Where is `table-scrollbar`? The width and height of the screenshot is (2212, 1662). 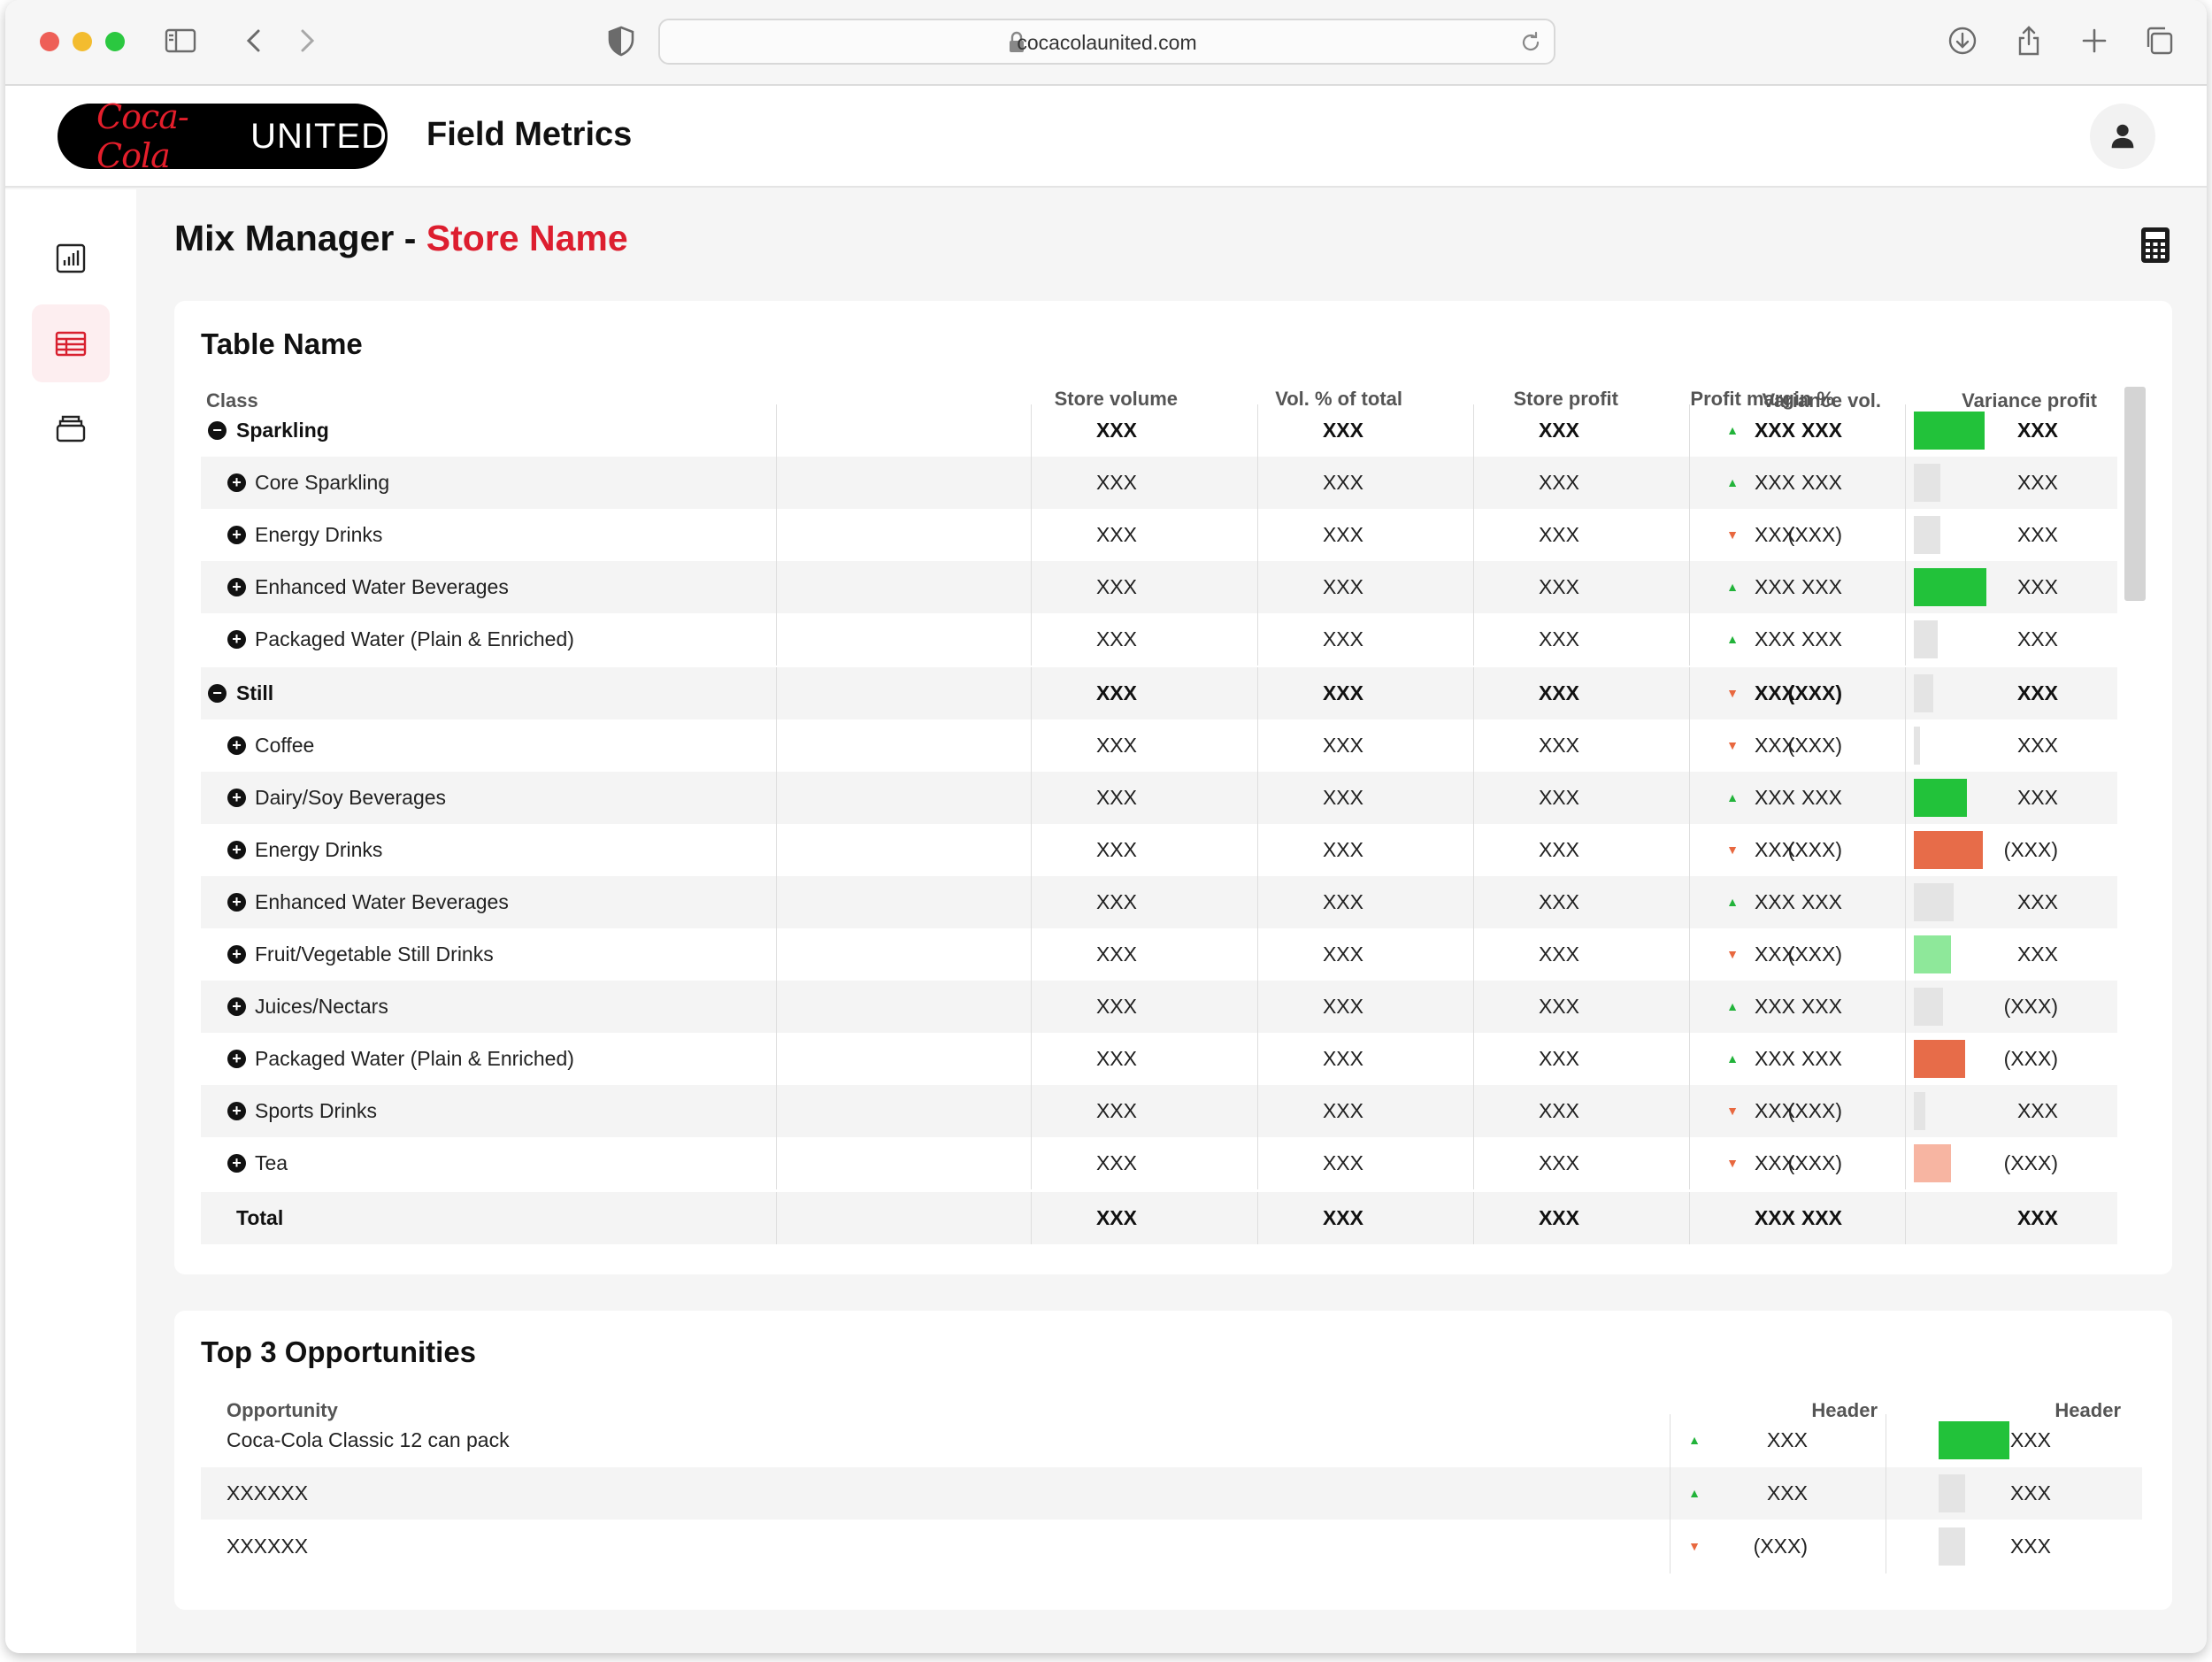 table-scrollbar is located at coordinates (2135, 494).